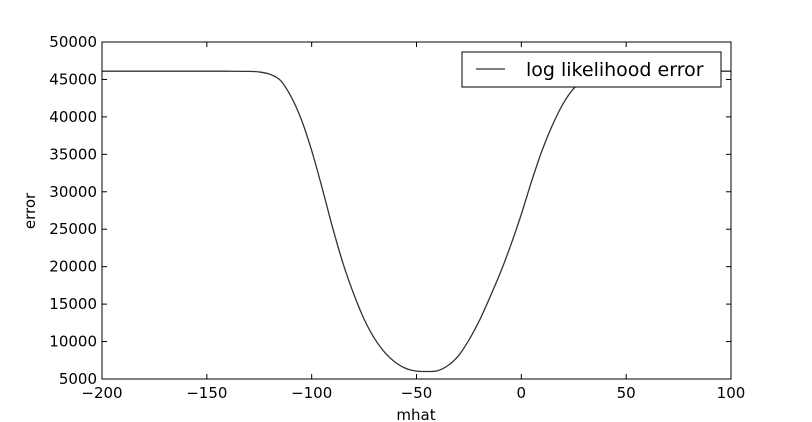 Image resolution: width=812 pixels, height=422 pixels. What do you see at coordinates (73, 79) in the screenshot?
I see `y-tick-label: 45000` at bounding box center [73, 79].